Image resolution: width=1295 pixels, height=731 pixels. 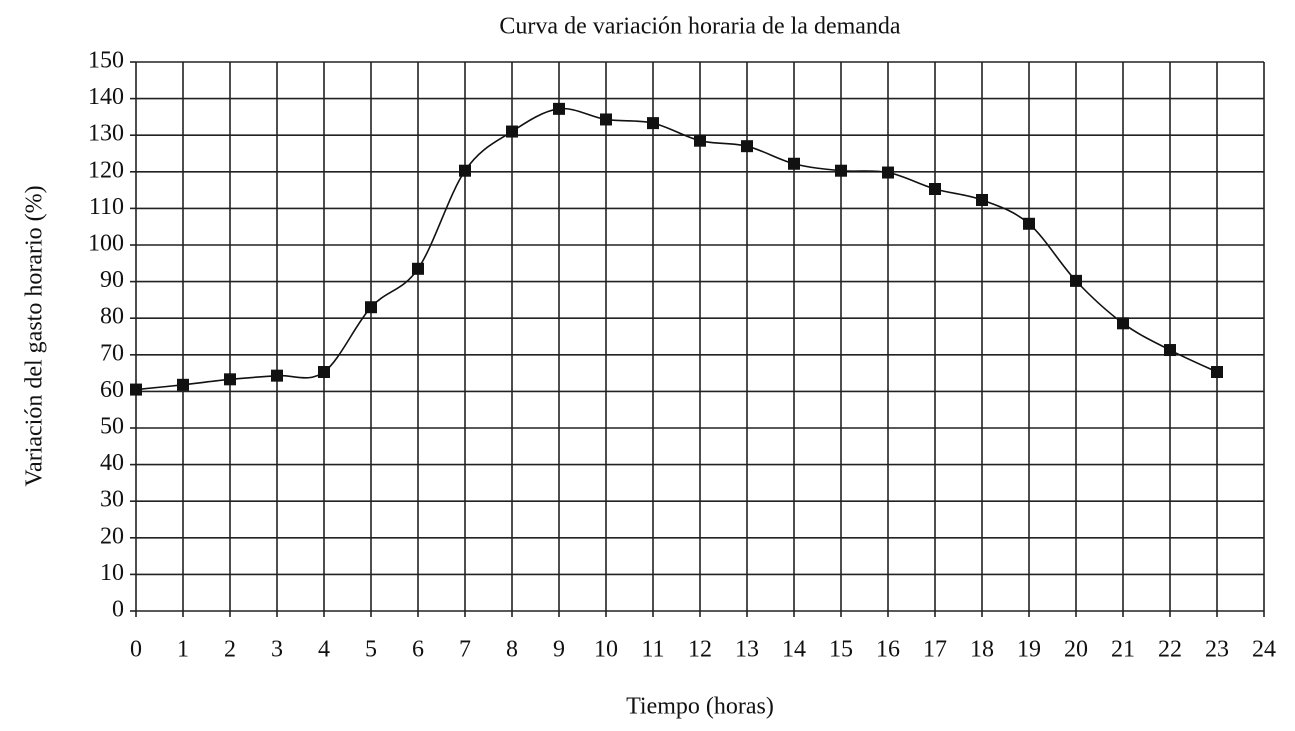 I want to click on y-tick-label: 150, so click(x=106, y=61).